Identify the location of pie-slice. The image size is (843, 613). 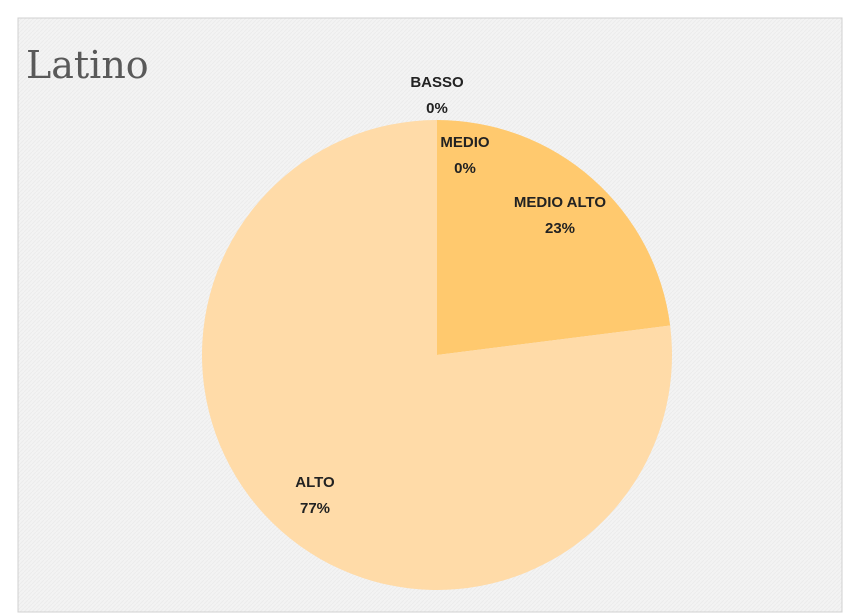
(554, 237).